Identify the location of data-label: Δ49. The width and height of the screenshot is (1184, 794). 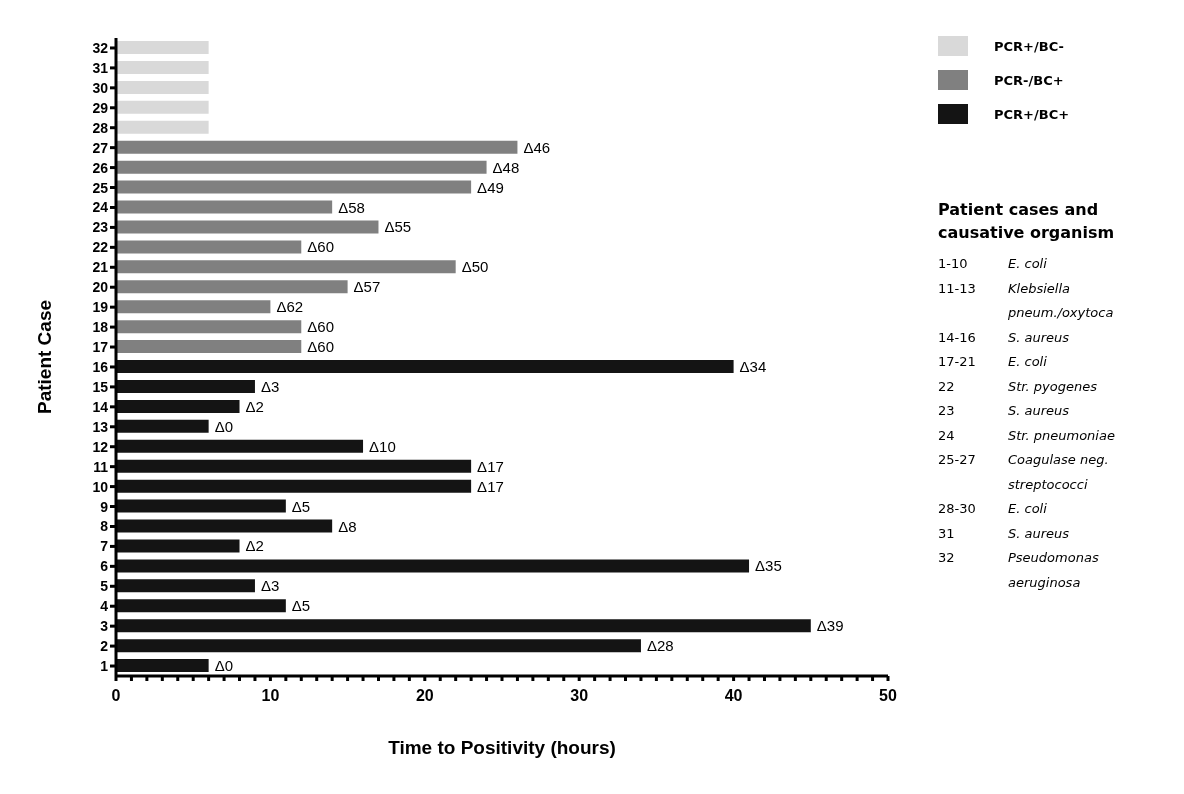
(490, 187).